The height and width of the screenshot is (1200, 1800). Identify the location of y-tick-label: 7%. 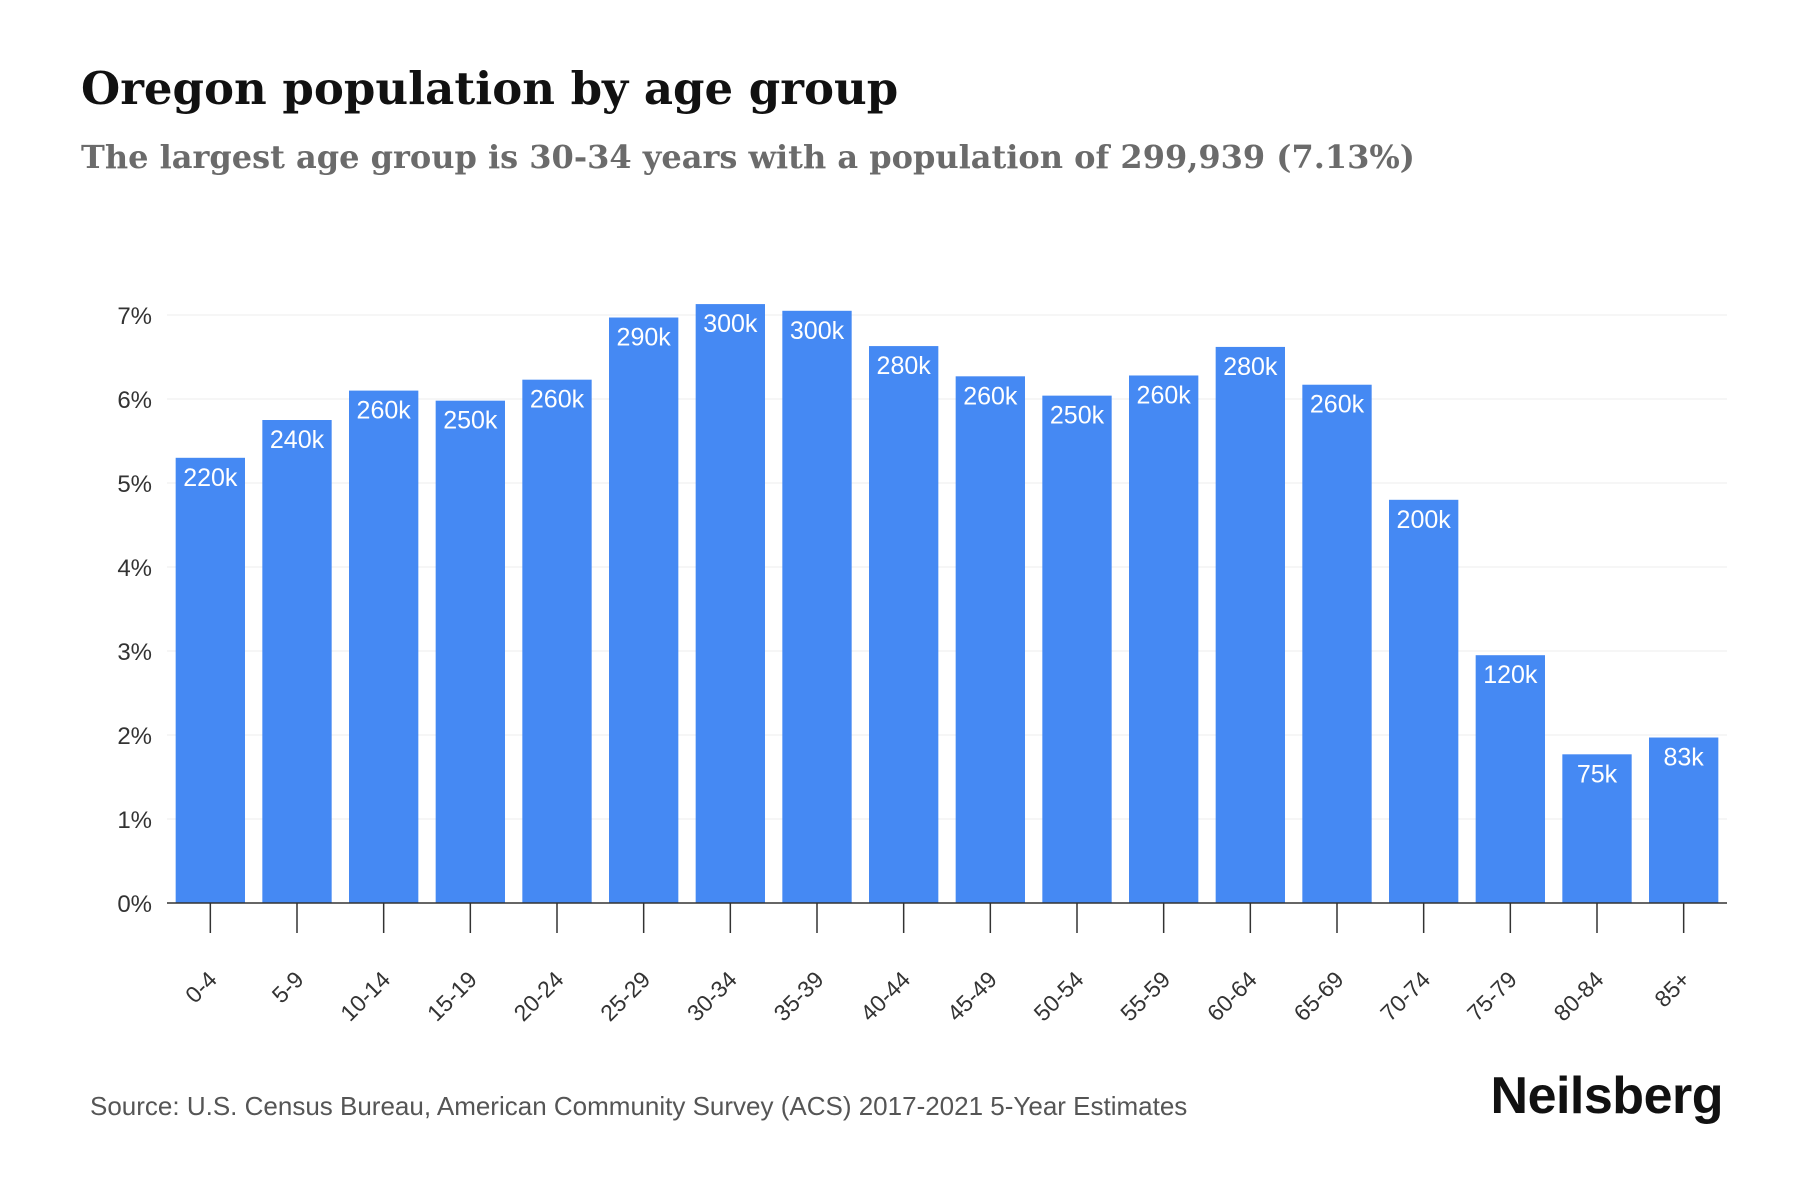
(134, 316).